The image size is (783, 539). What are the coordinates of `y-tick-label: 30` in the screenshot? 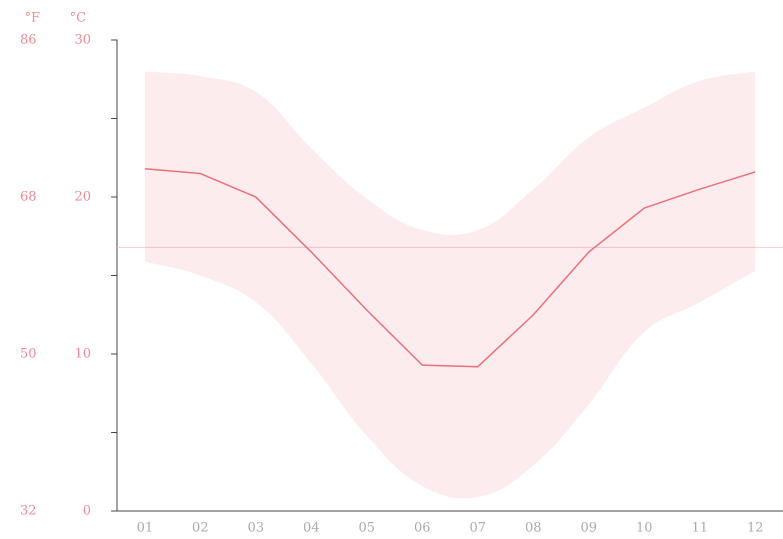 It's located at (83, 40).